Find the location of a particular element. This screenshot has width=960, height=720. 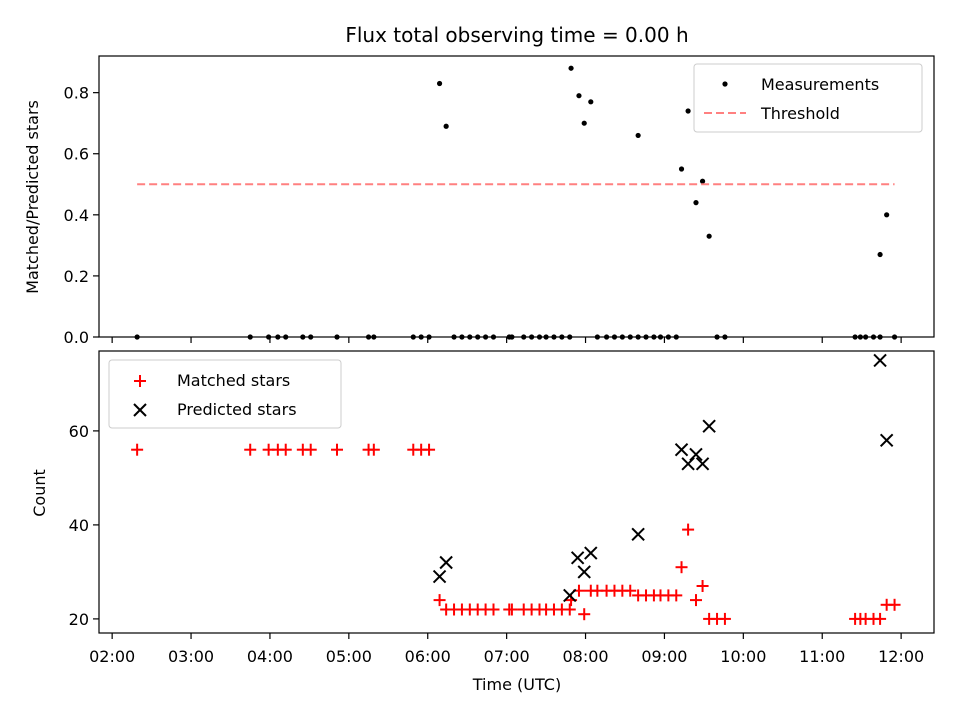

legend-label-threshold: Threshold is located at coordinates (800, 113).